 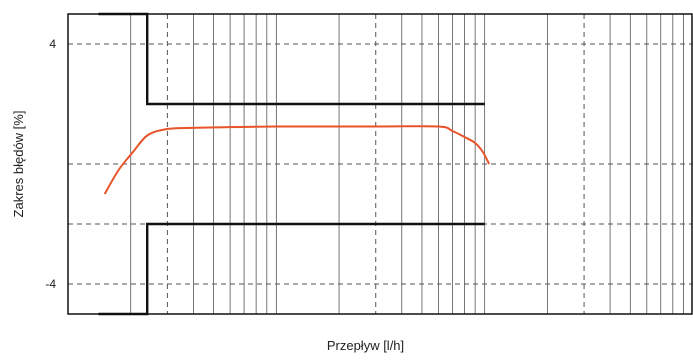 I want to click on x-axis-label: Przepływ [l/h], so click(x=365, y=345).